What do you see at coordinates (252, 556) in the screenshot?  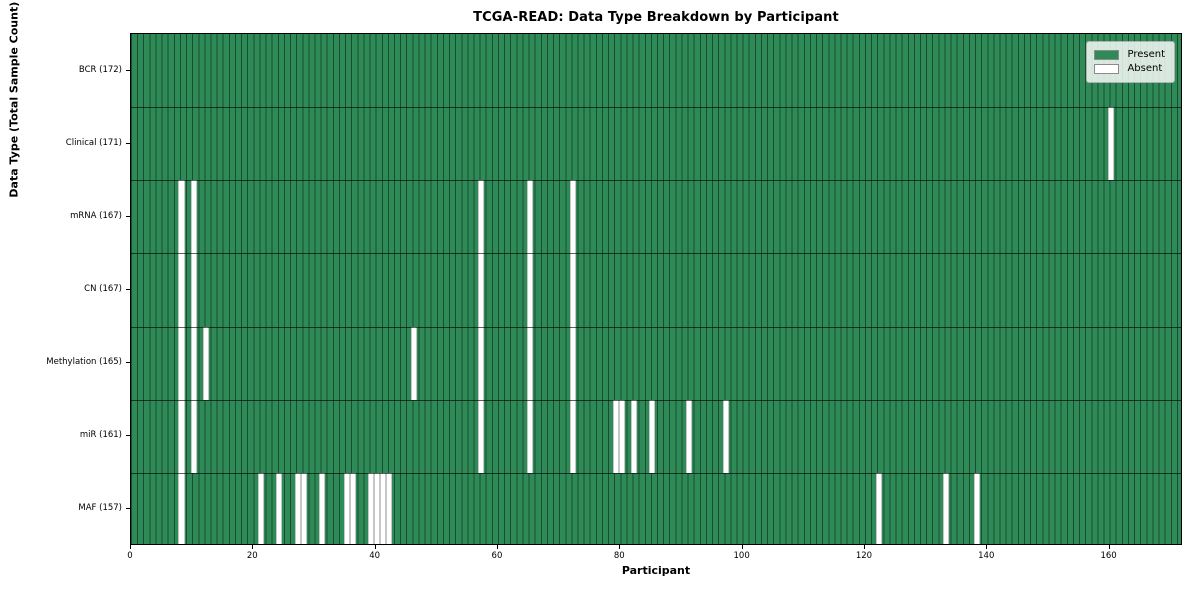 I see `x-tick-label: 20` at bounding box center [252, 556].